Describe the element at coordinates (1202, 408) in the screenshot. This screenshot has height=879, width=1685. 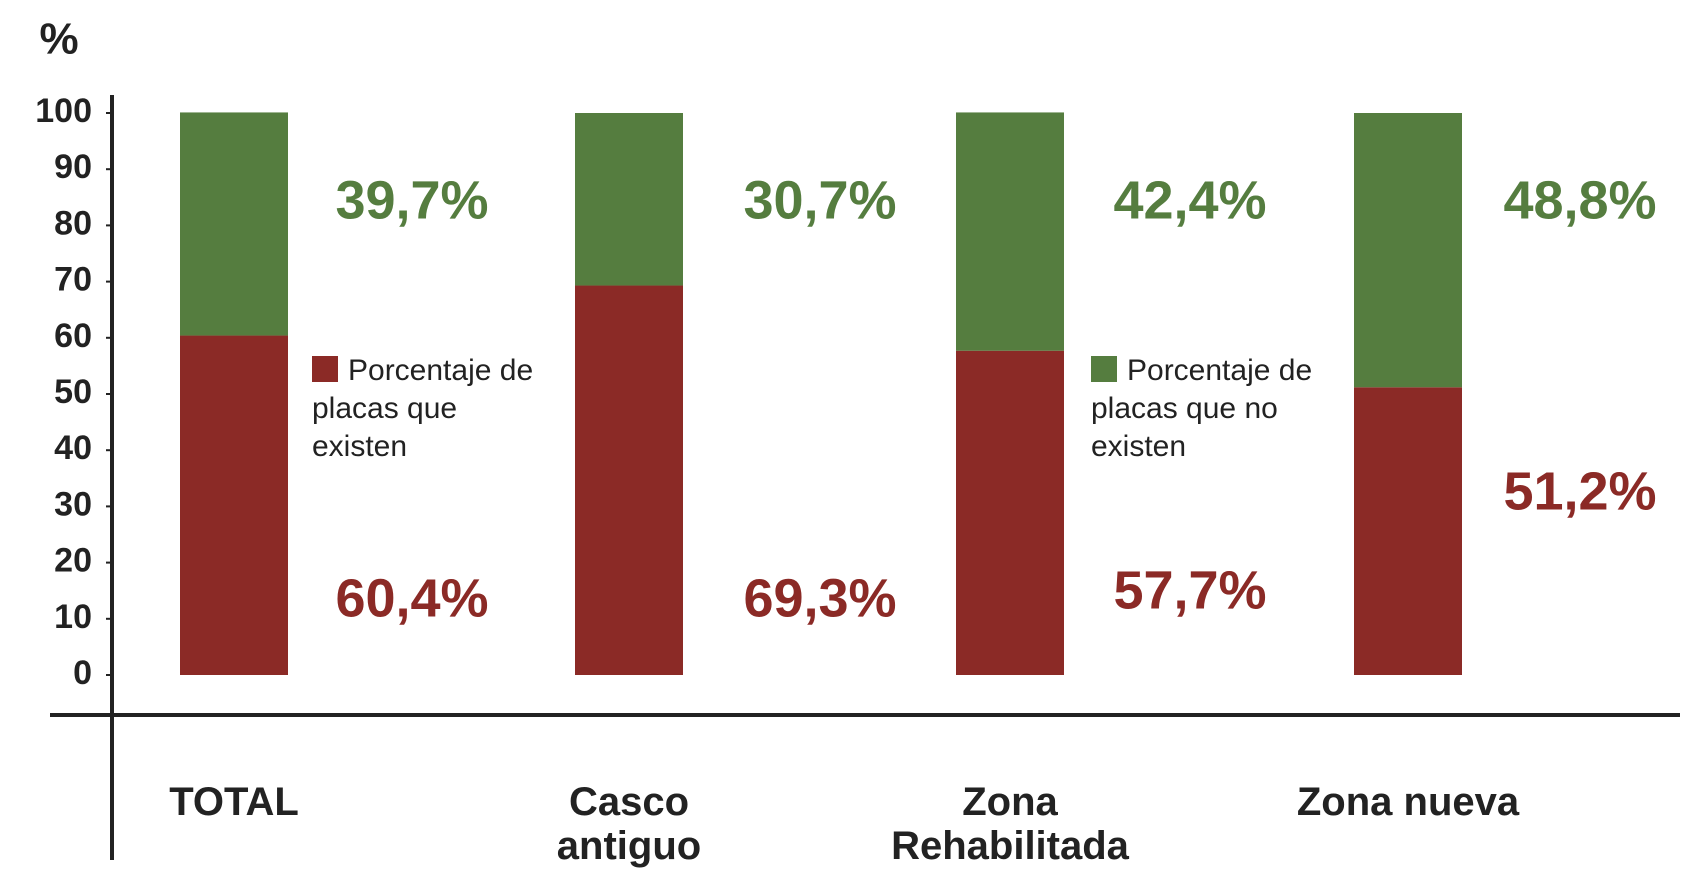
I see `legend-label: Porcentaje de placas que no existen` at that location.